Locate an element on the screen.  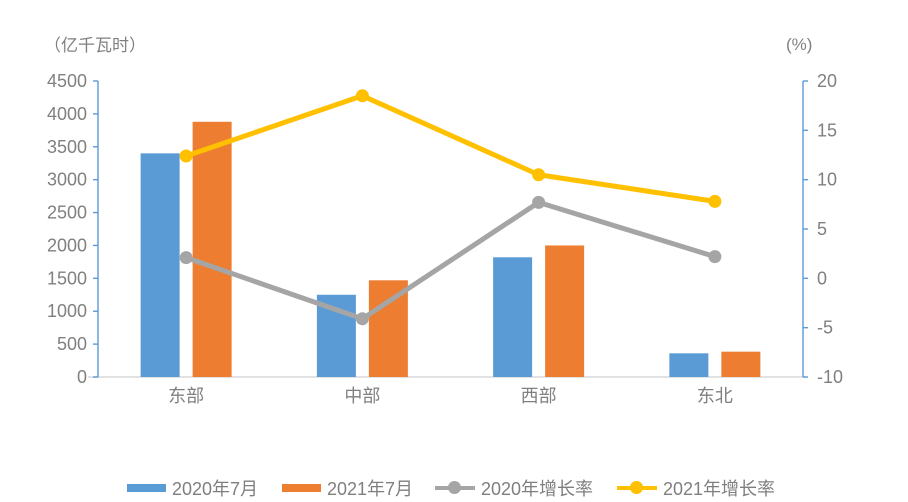
legend-line-marker-icon-2020 is located at coordinates (454, 487).